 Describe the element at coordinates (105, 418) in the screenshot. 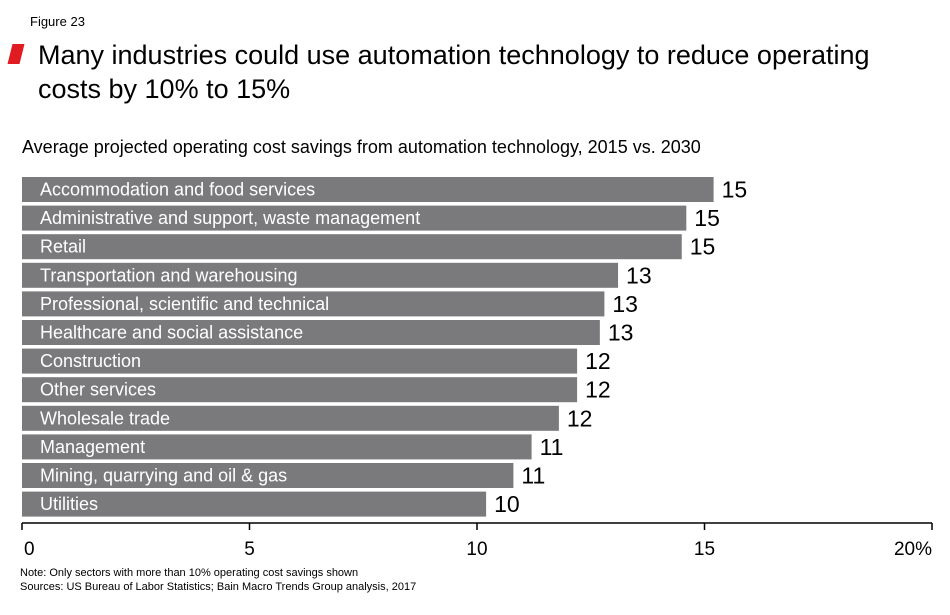

I see `bar-category-label: Wholesale trade` at that location.